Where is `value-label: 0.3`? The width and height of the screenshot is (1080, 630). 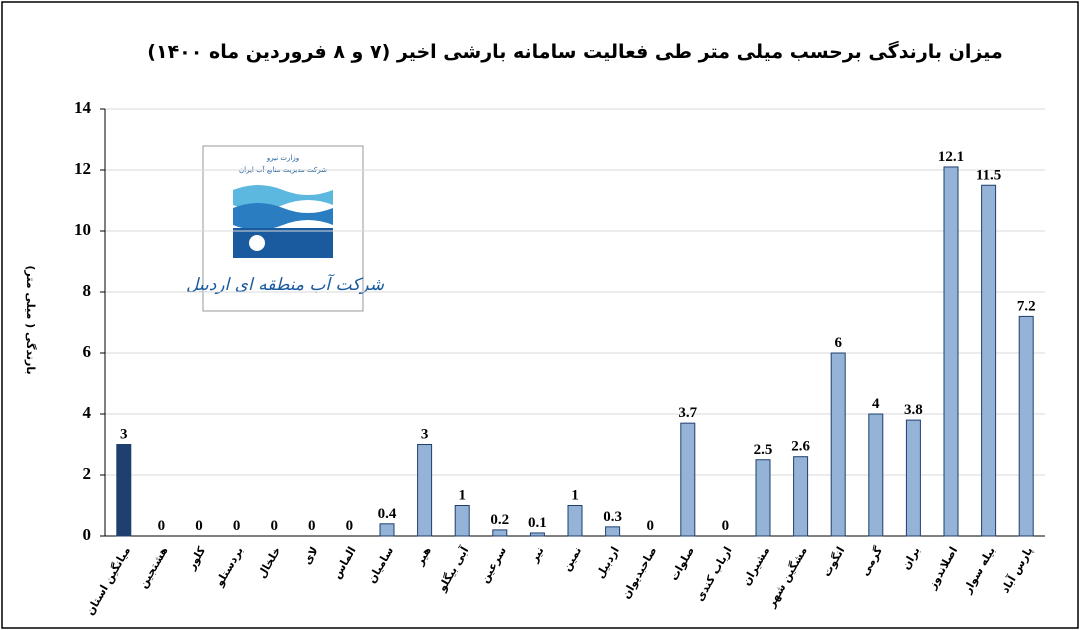 value-label: 0.3 is located at coordinates (612, 517).